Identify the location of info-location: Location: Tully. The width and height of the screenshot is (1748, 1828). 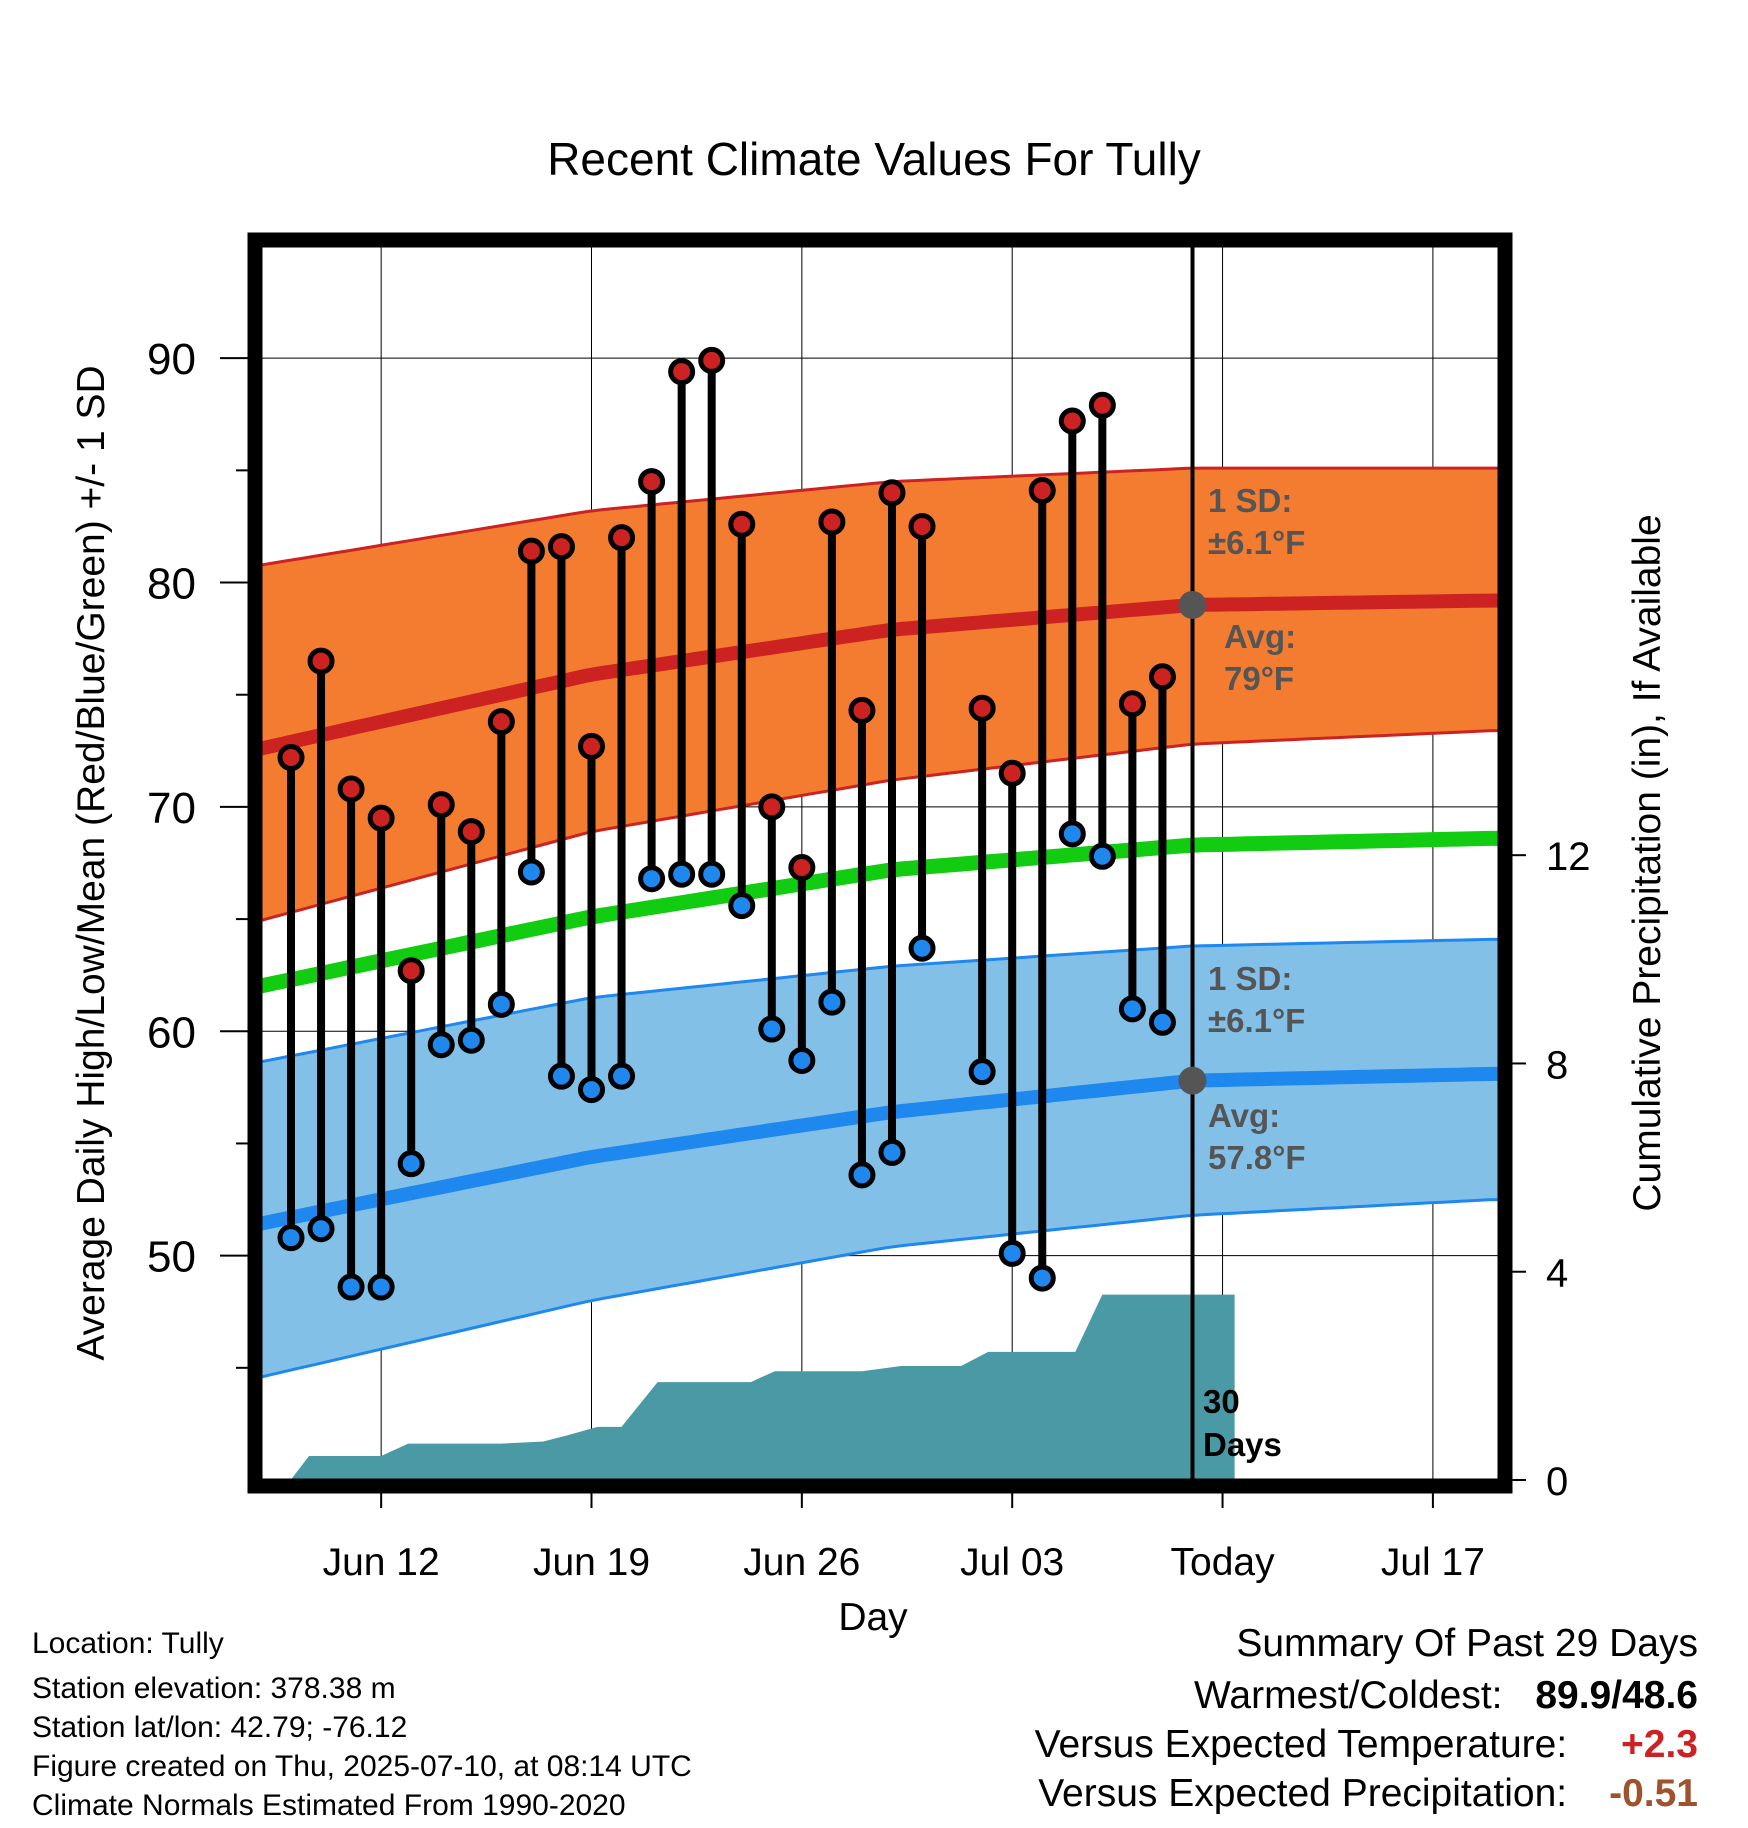
(128, 1643).